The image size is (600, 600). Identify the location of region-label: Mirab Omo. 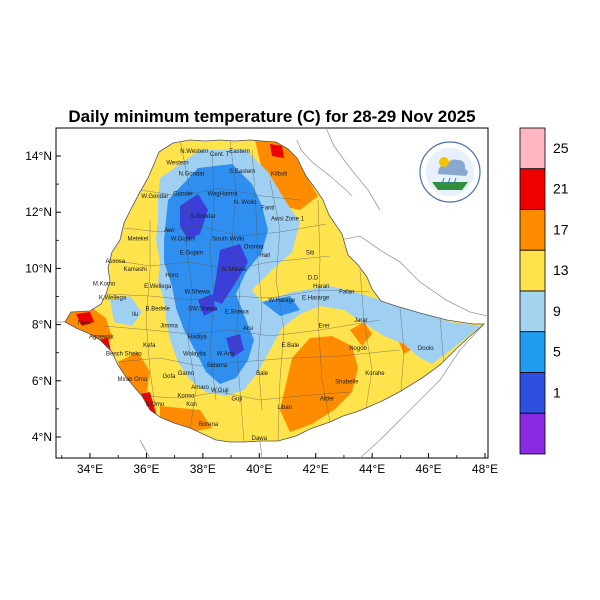
(132, 380).